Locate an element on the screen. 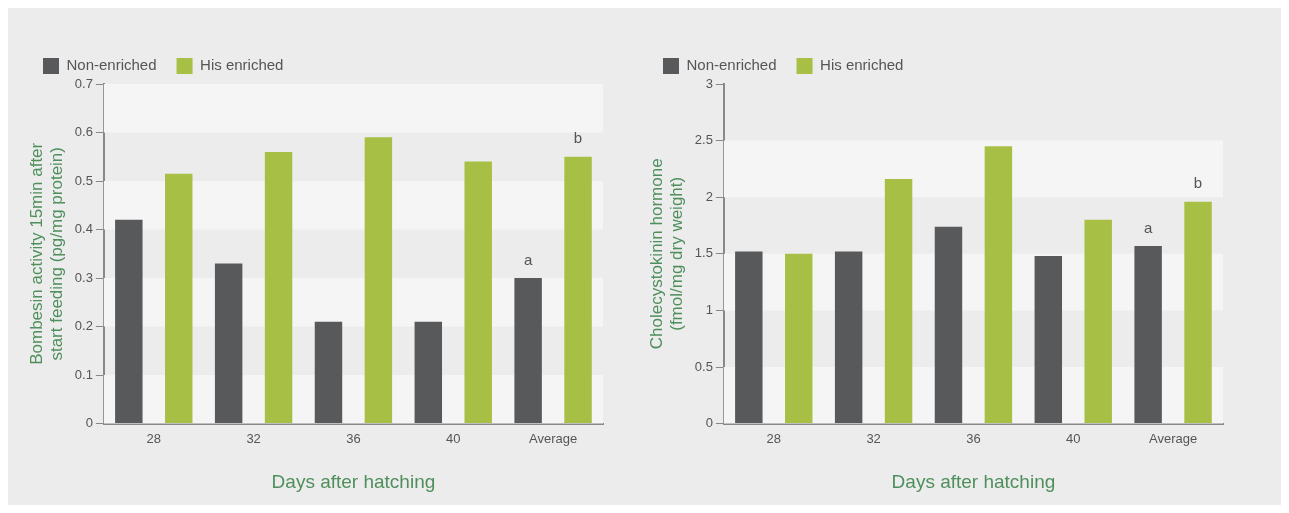  y-tick-label: 0.6 is located at coordinates (83, 132).